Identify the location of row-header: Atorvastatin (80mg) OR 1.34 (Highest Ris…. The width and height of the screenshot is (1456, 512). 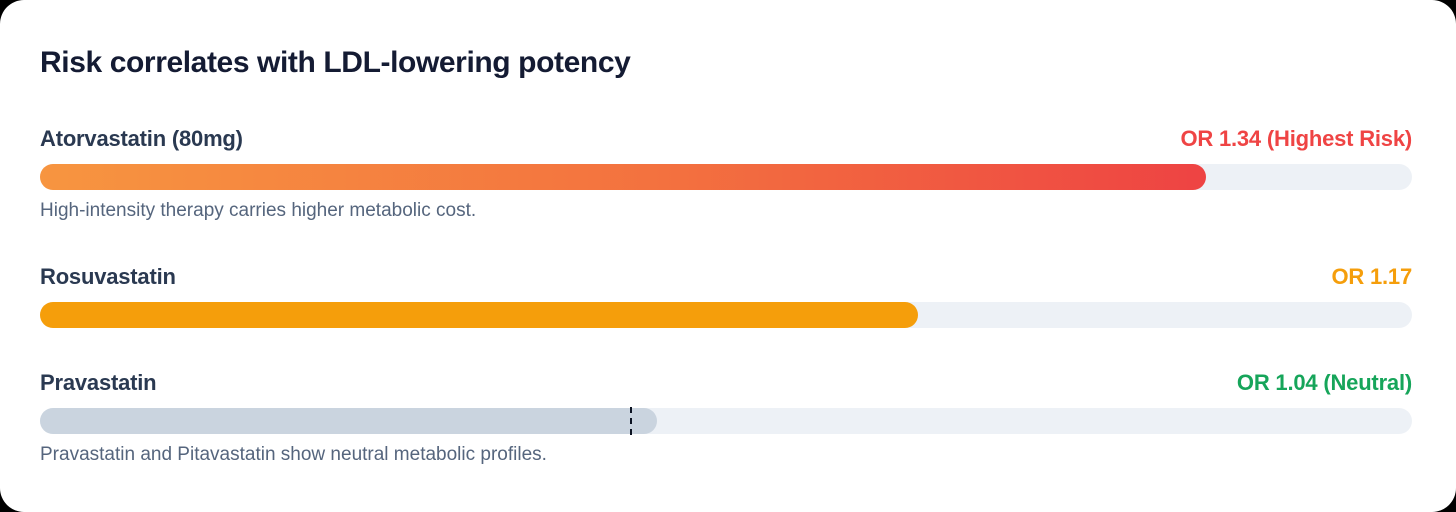
(726, 139).